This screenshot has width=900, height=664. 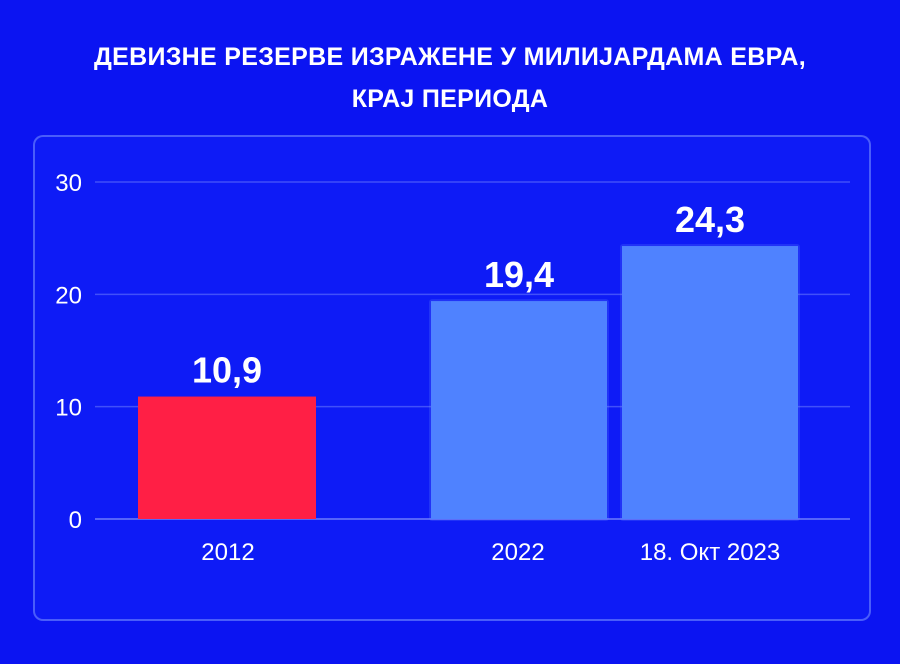 I want to click on bar-2022, so click(x=519, y=410).